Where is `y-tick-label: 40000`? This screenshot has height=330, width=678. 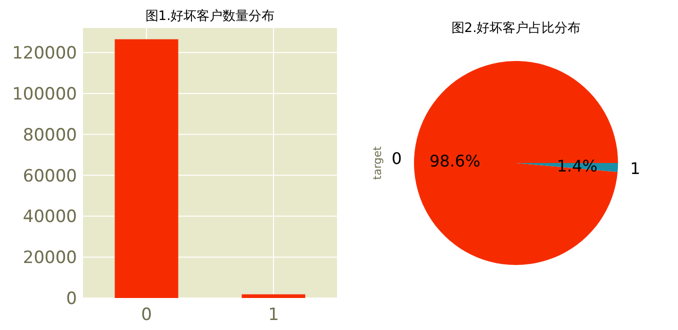 y-tick-label: 40000 is located at coordinates (49, 217).